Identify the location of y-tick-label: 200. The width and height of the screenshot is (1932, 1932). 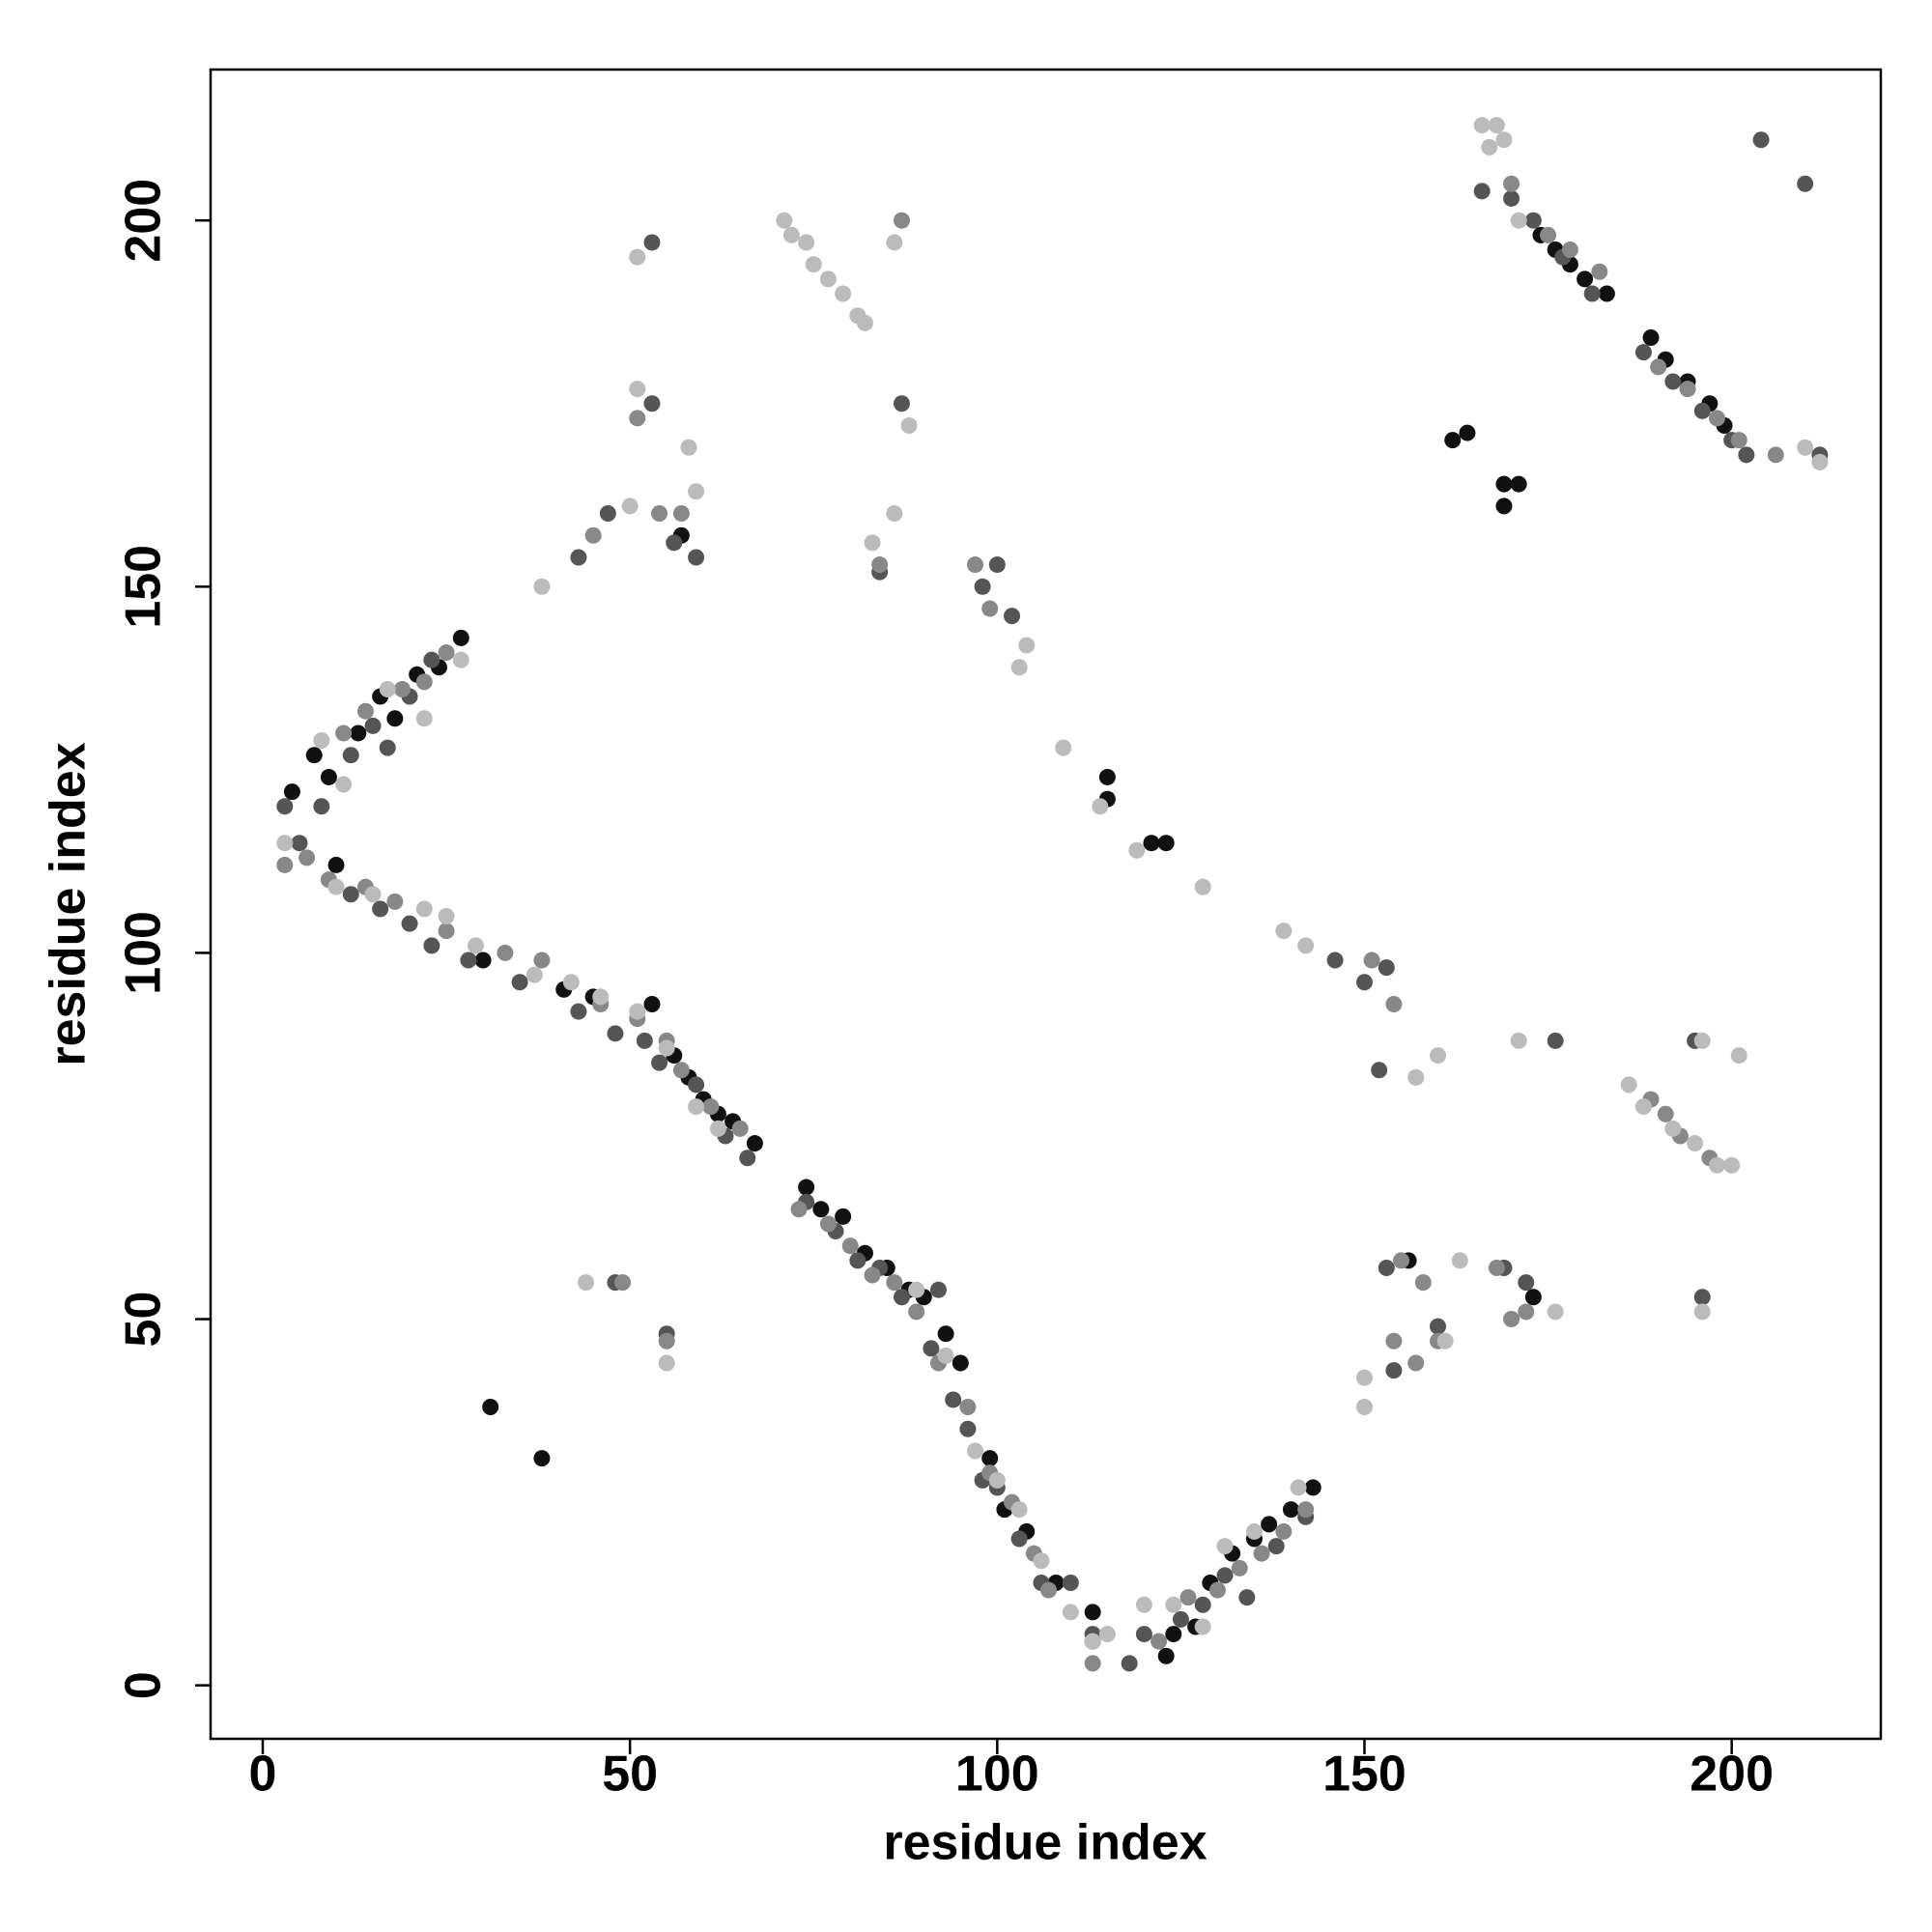
(144, 221).